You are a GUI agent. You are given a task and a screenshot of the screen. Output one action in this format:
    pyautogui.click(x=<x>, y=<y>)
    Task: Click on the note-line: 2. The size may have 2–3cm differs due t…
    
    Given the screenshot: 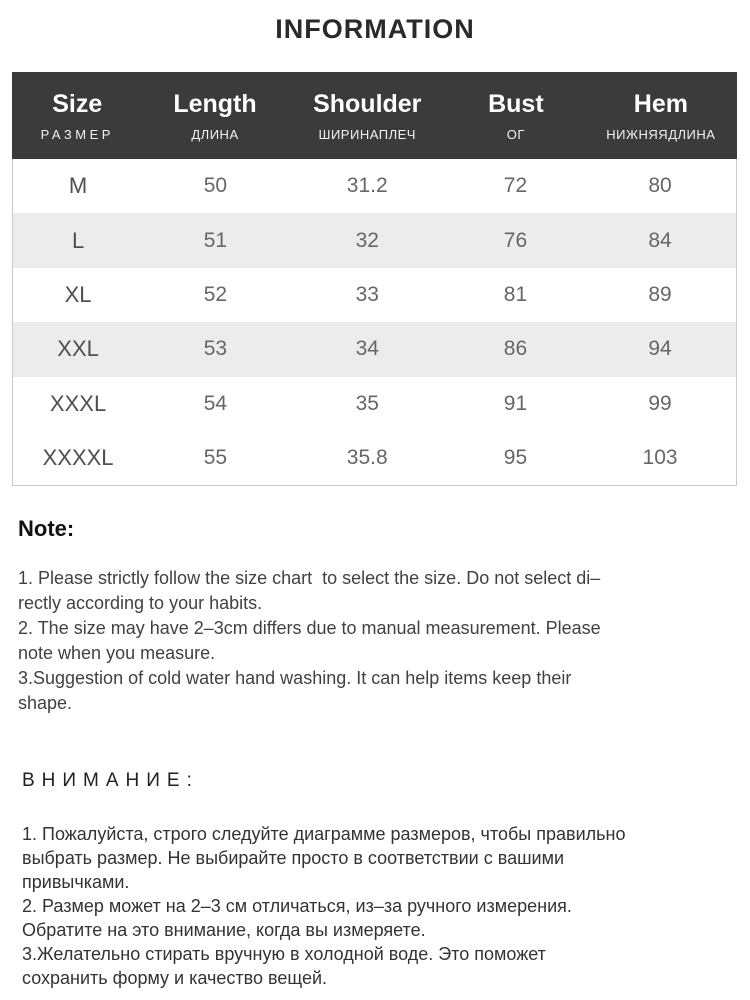 What is the action you would take?
    pyautogui.click(x=309, y=628)
    